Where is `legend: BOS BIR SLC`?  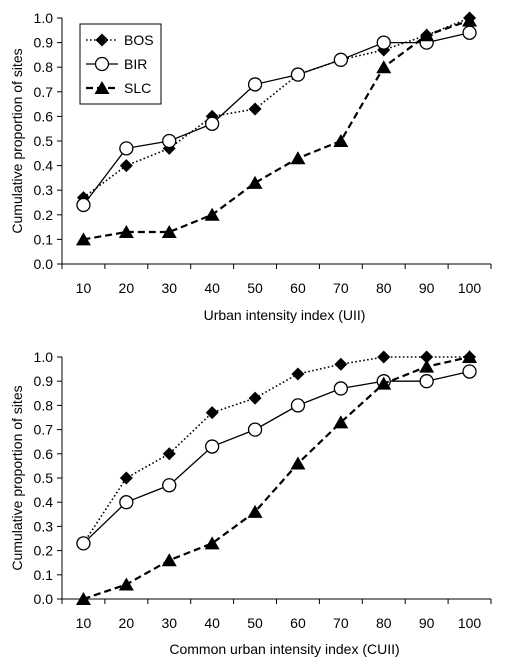
legend: BOS BIR SLC is located at coordinates (120, 64).